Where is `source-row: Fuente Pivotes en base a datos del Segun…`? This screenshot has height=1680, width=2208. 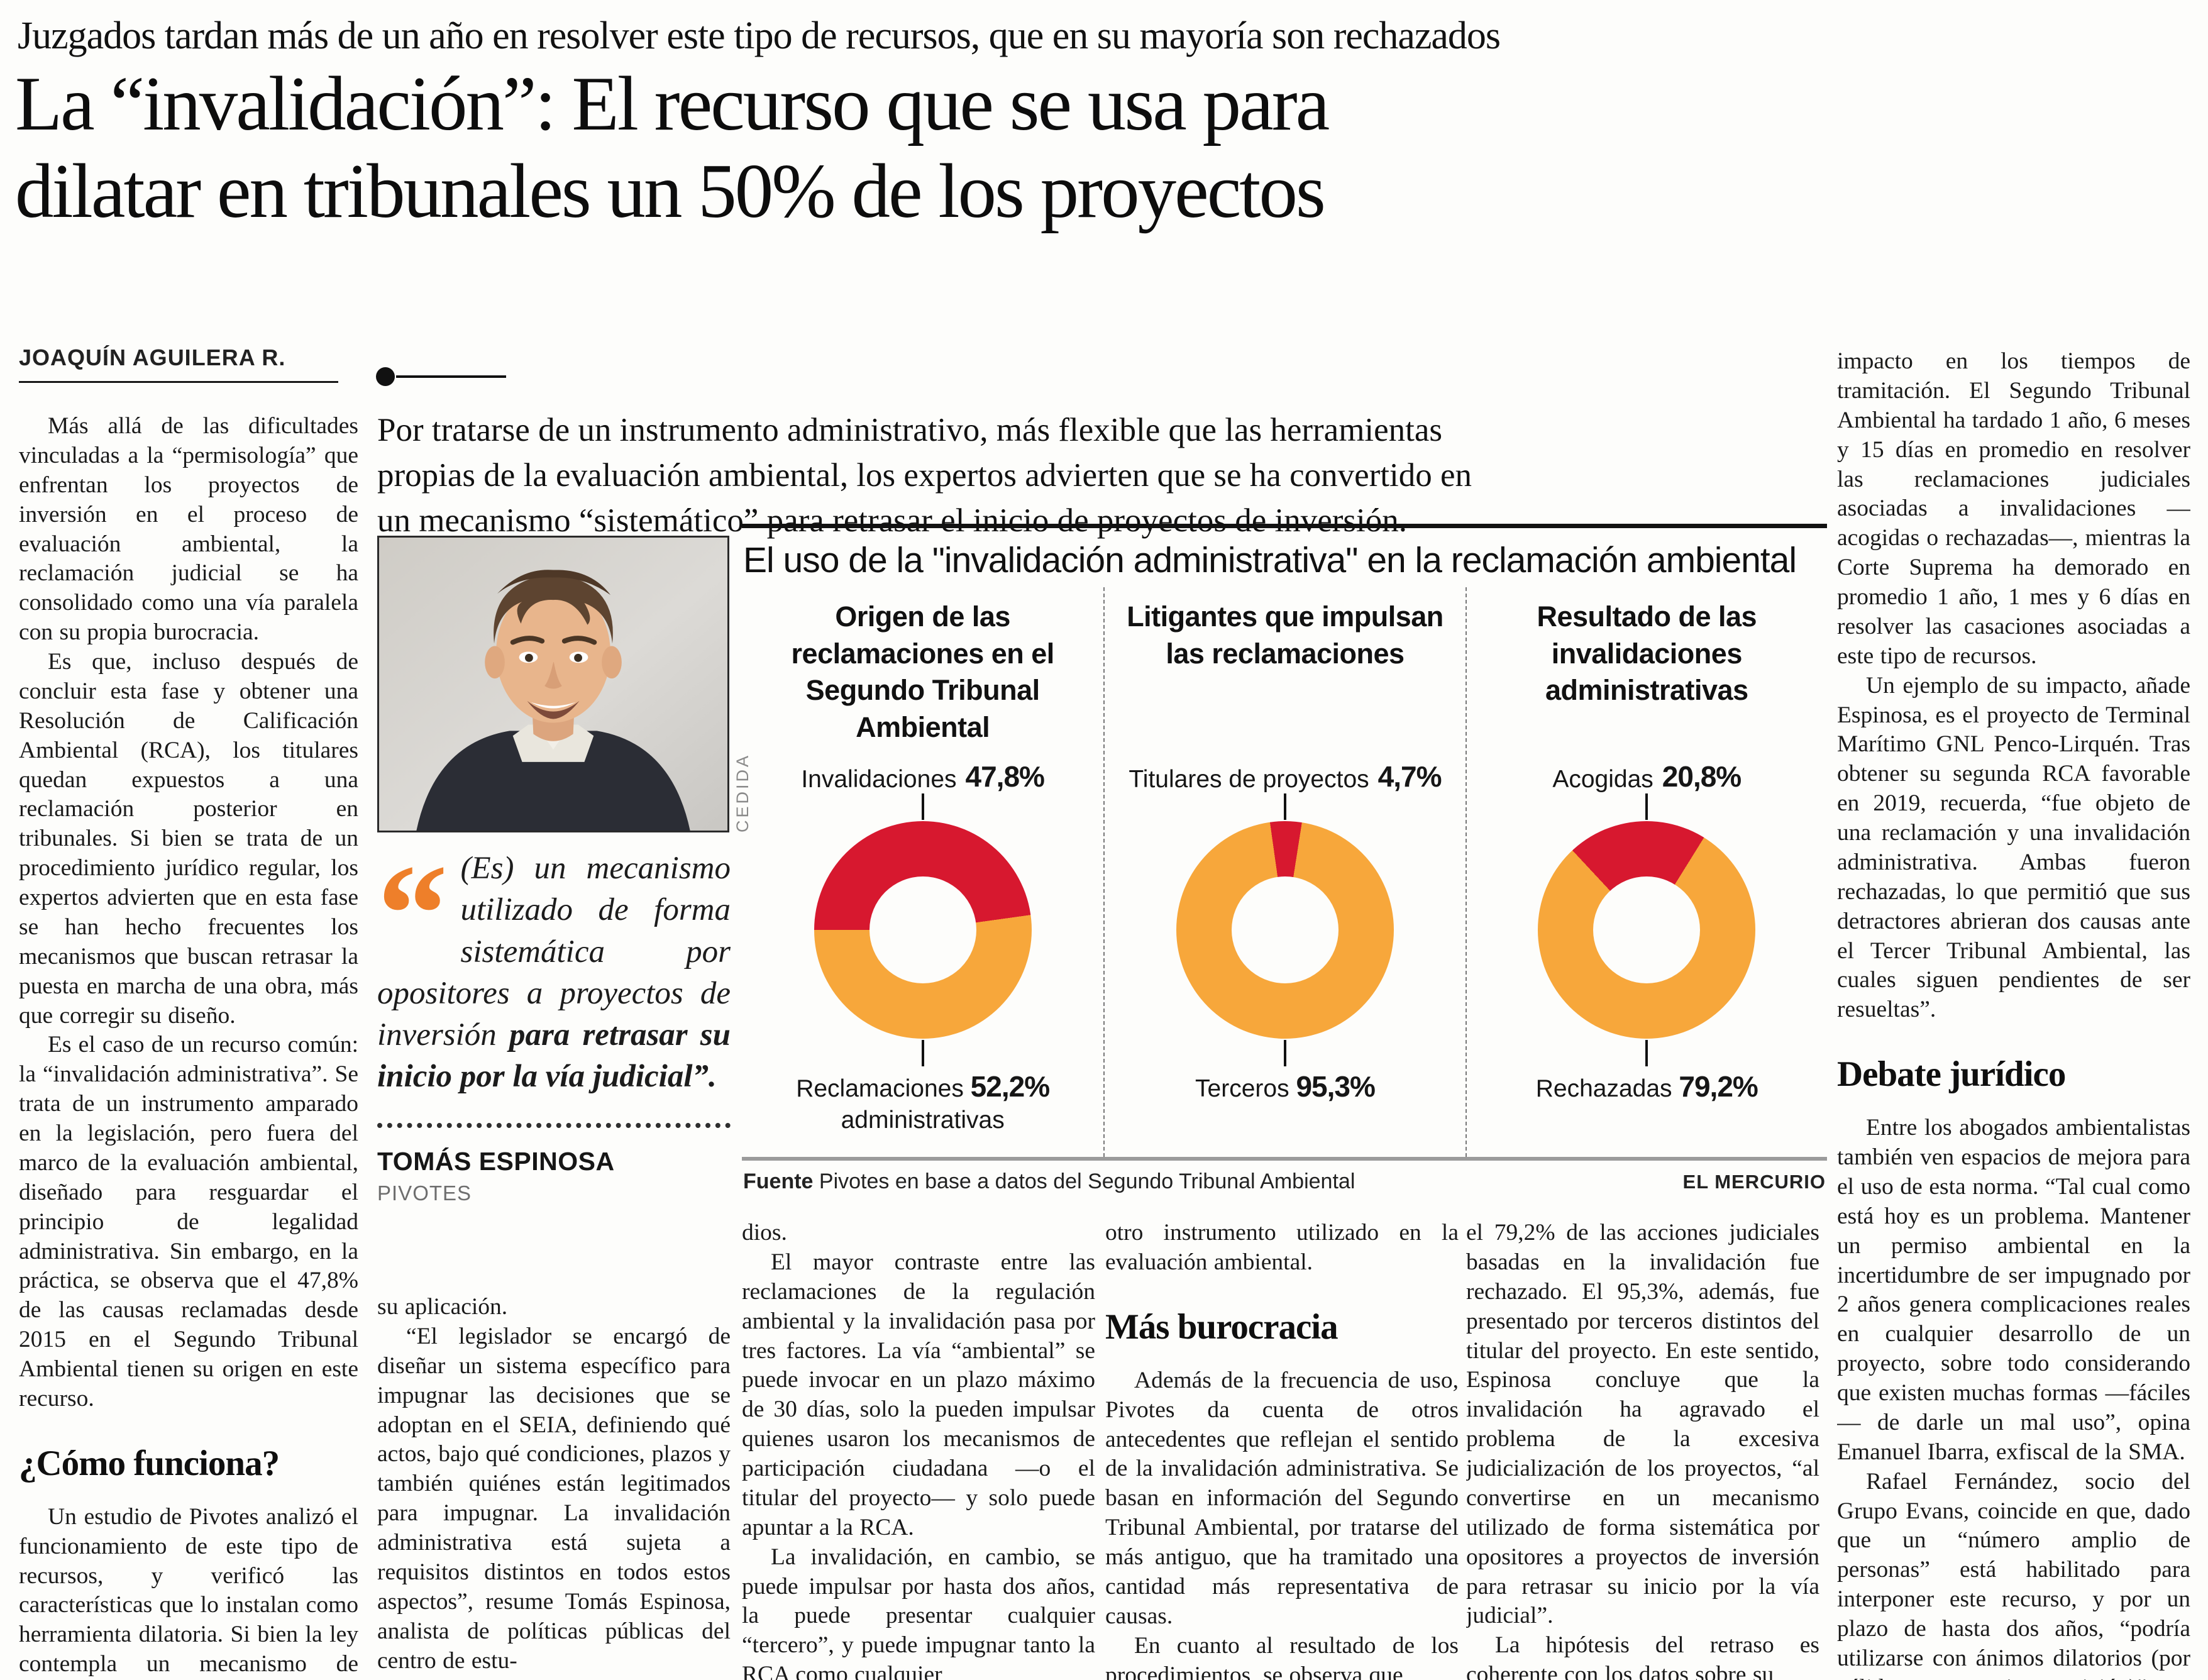 source-row: Fuente Pivotes en base a datos del Segun… is located at coordinates (1284, 1177).